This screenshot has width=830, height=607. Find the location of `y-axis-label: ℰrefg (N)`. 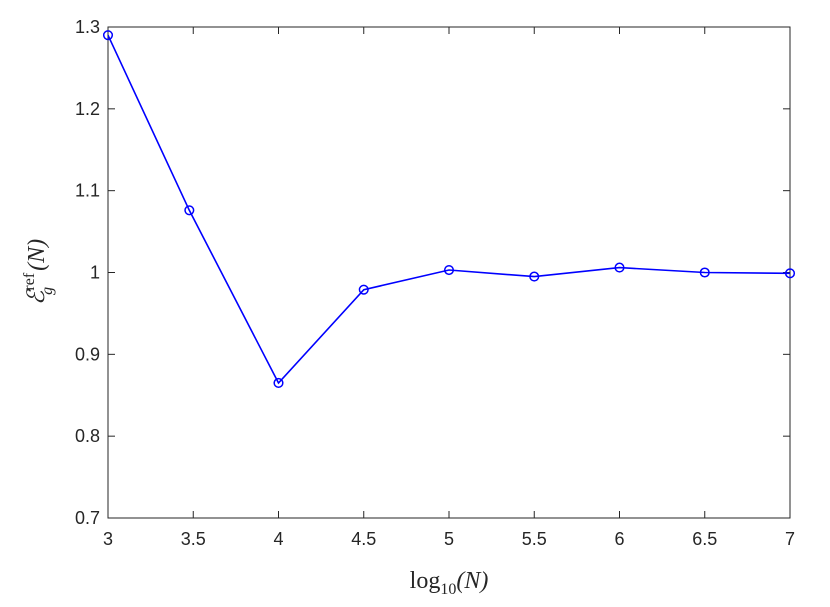

y-axis-label: ℰrefg (N) is located at coordinates (38, 272).